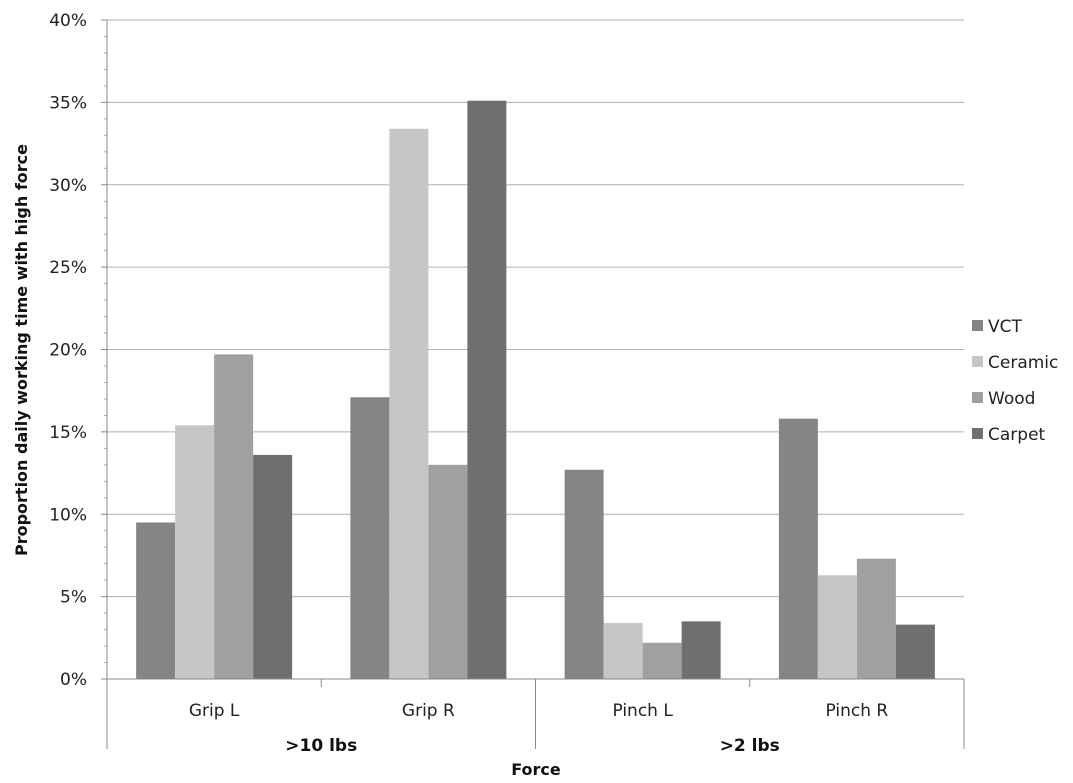 The height and width of the screenshot is (783, 1073). What do you see at coordinates (273, 566) in the screenshot?
I see `bar-carpet-grip-l` at bounding box center [273, 566].